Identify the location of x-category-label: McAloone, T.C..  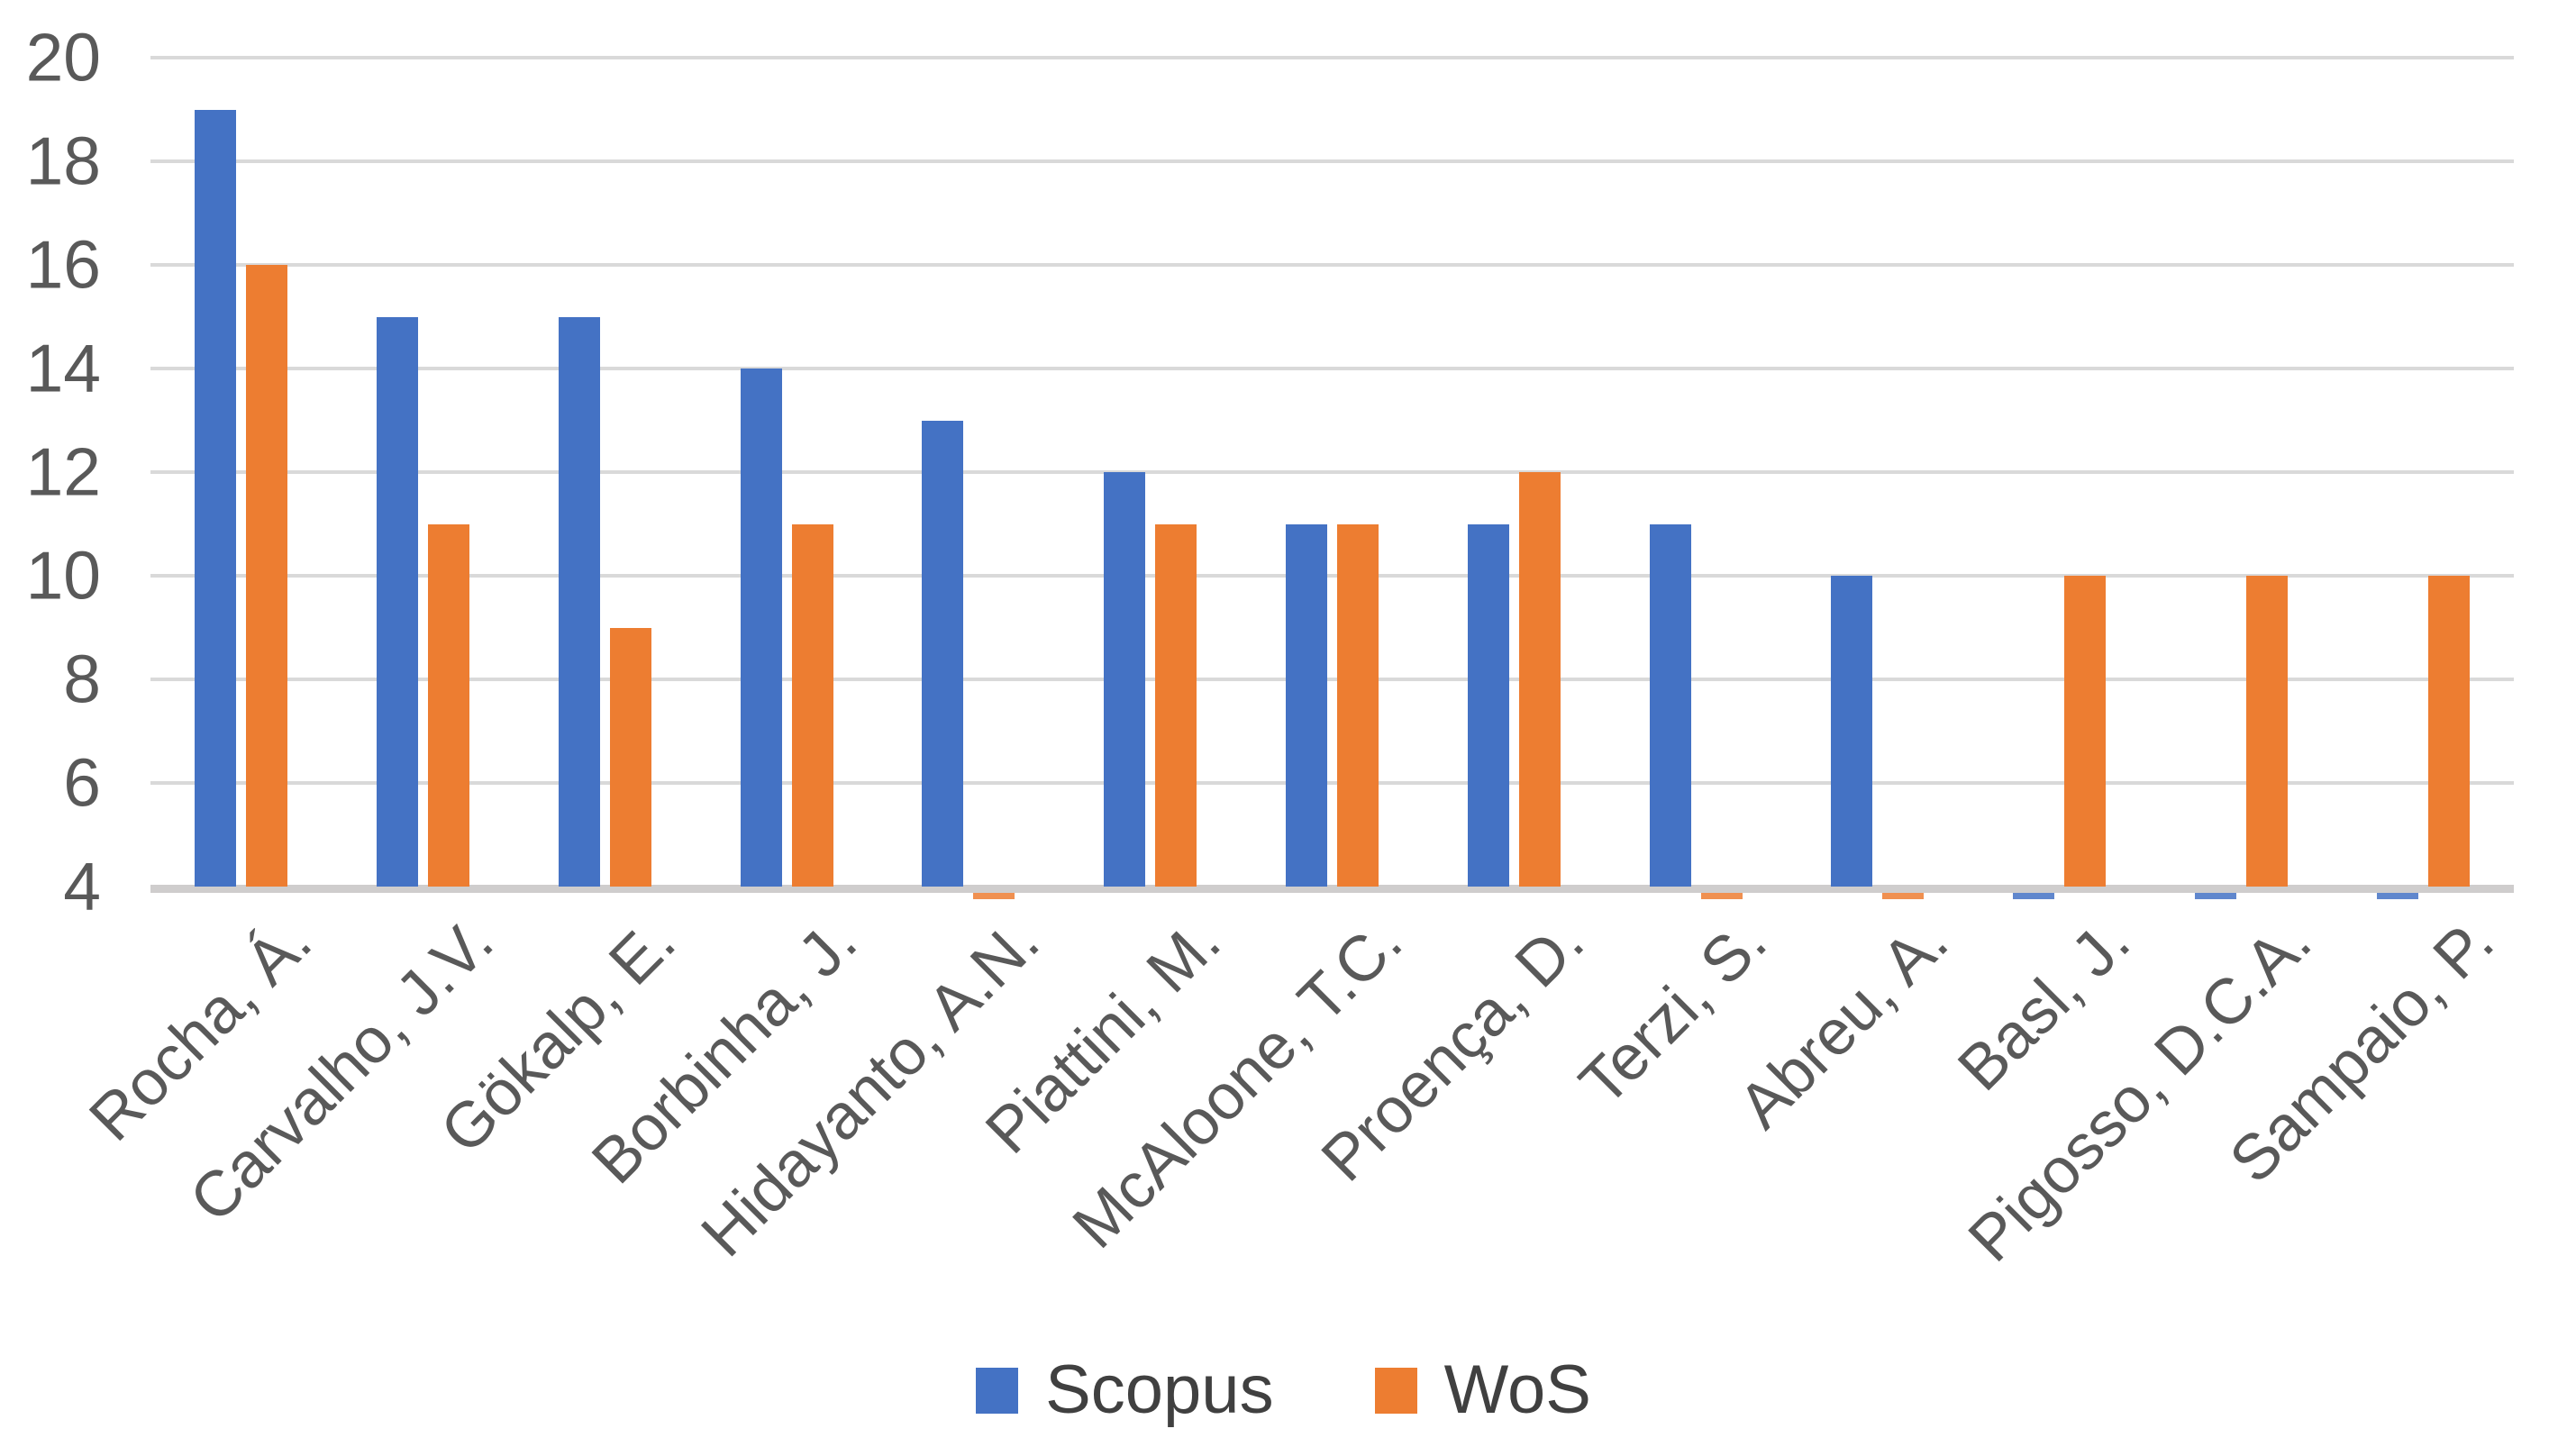
(1238, 1083).